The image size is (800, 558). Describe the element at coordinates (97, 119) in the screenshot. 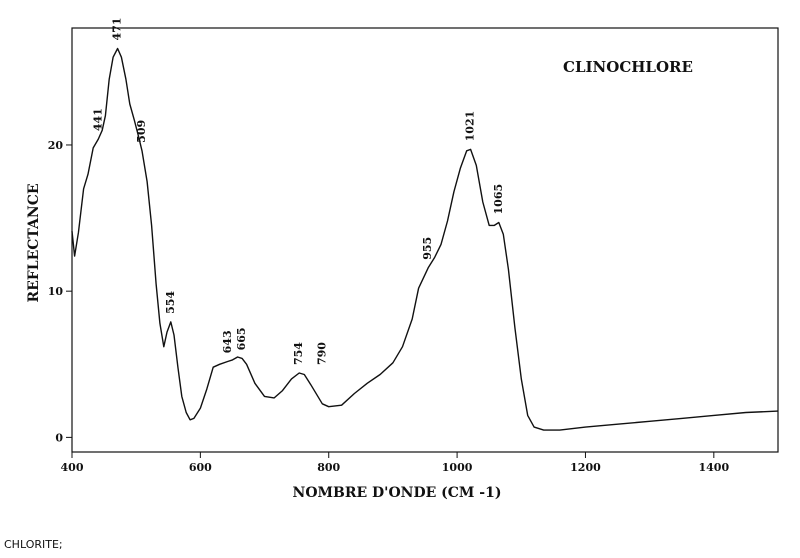

I see `peak-label-441: 441` at that location.